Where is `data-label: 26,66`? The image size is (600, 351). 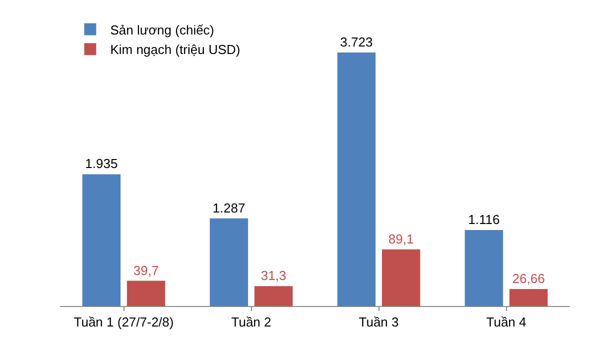 data-label: 26,66 is located at coordinates (528, 278).